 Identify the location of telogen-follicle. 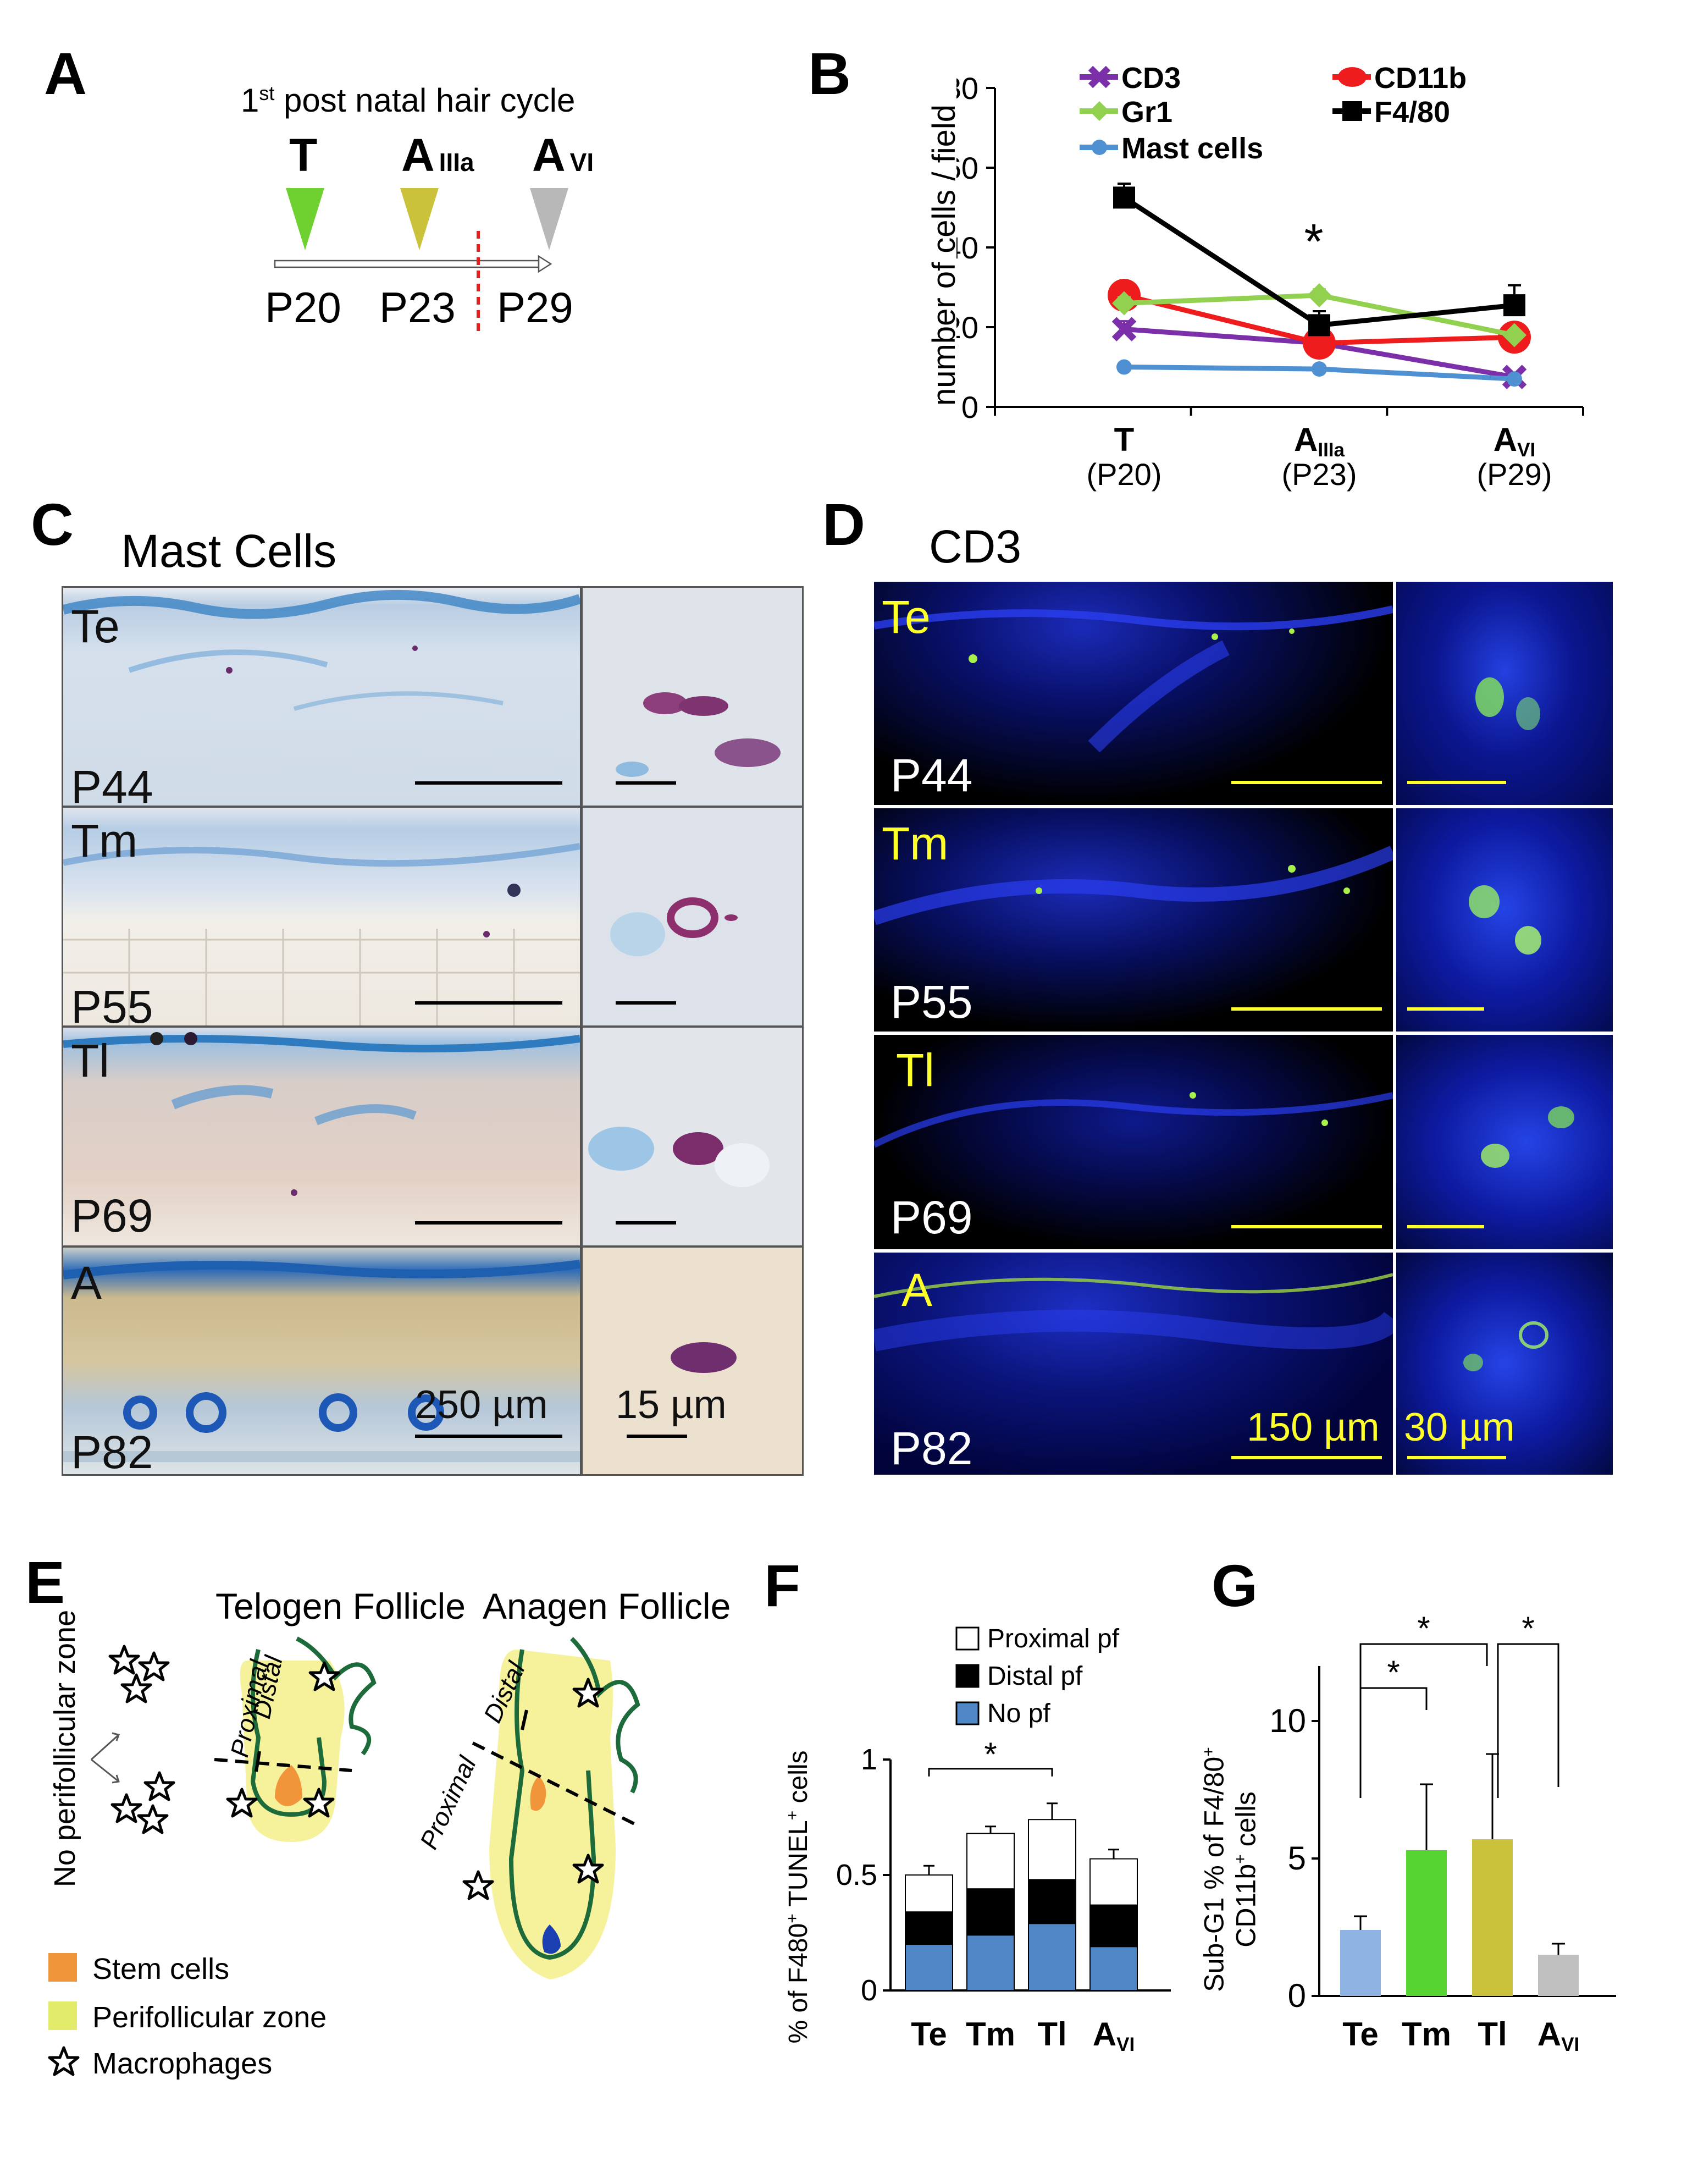
(295, 1739).